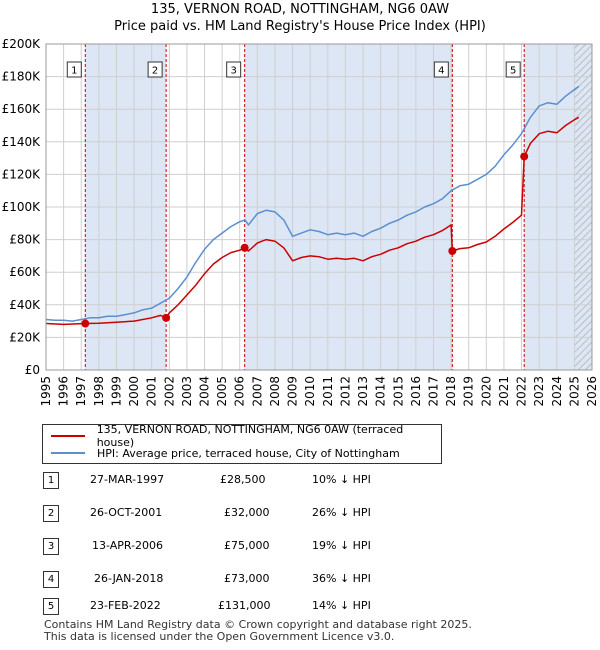  Describe the element at coordinates (129, 578) in the screenshot. I see `sale-date: 26-JAN-2018` at that location.